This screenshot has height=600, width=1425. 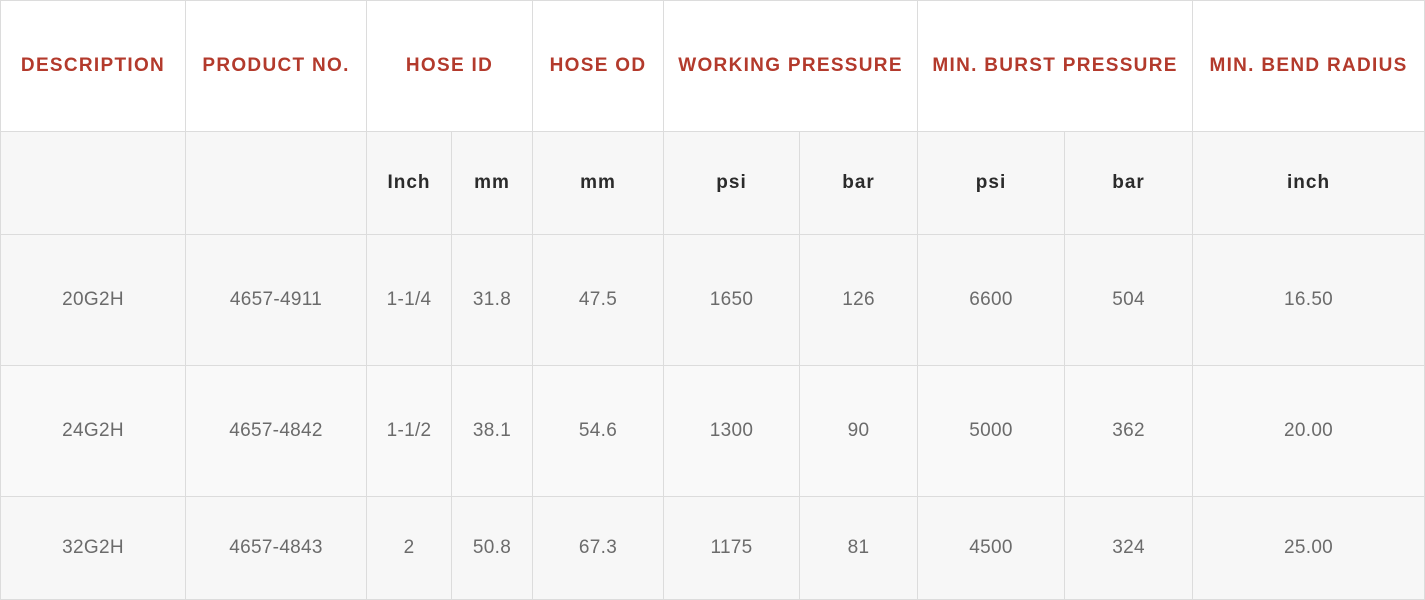 I want to click on cell-working-bar: 90, so click(x=859, y=431).